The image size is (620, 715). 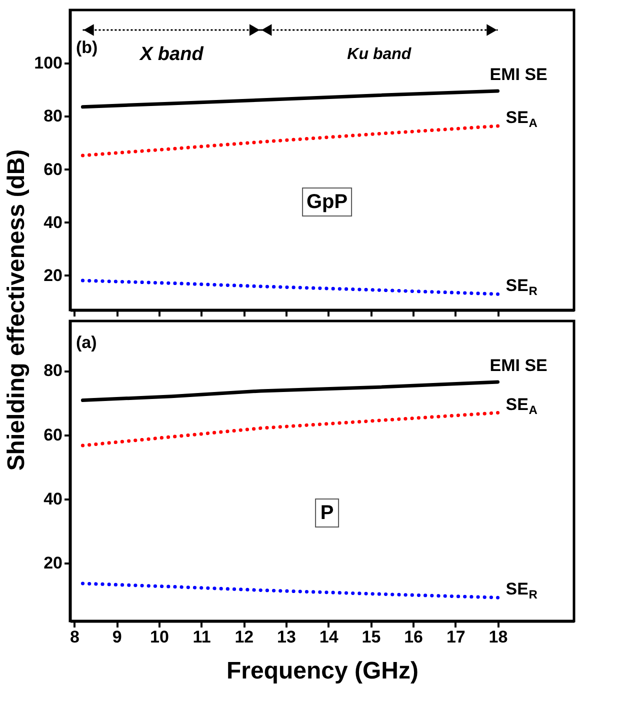 I want to click on x-tick-label: 13, so click(x=286, y=637).